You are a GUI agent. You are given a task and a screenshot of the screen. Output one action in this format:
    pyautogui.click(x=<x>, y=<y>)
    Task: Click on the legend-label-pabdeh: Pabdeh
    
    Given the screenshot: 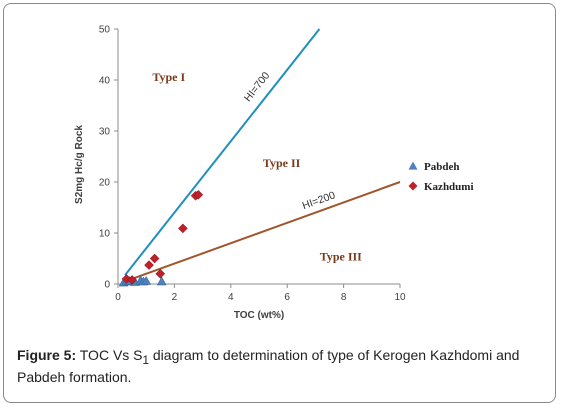 What is the action you would take?
    pyautogui.click(x=441, y=167)
    